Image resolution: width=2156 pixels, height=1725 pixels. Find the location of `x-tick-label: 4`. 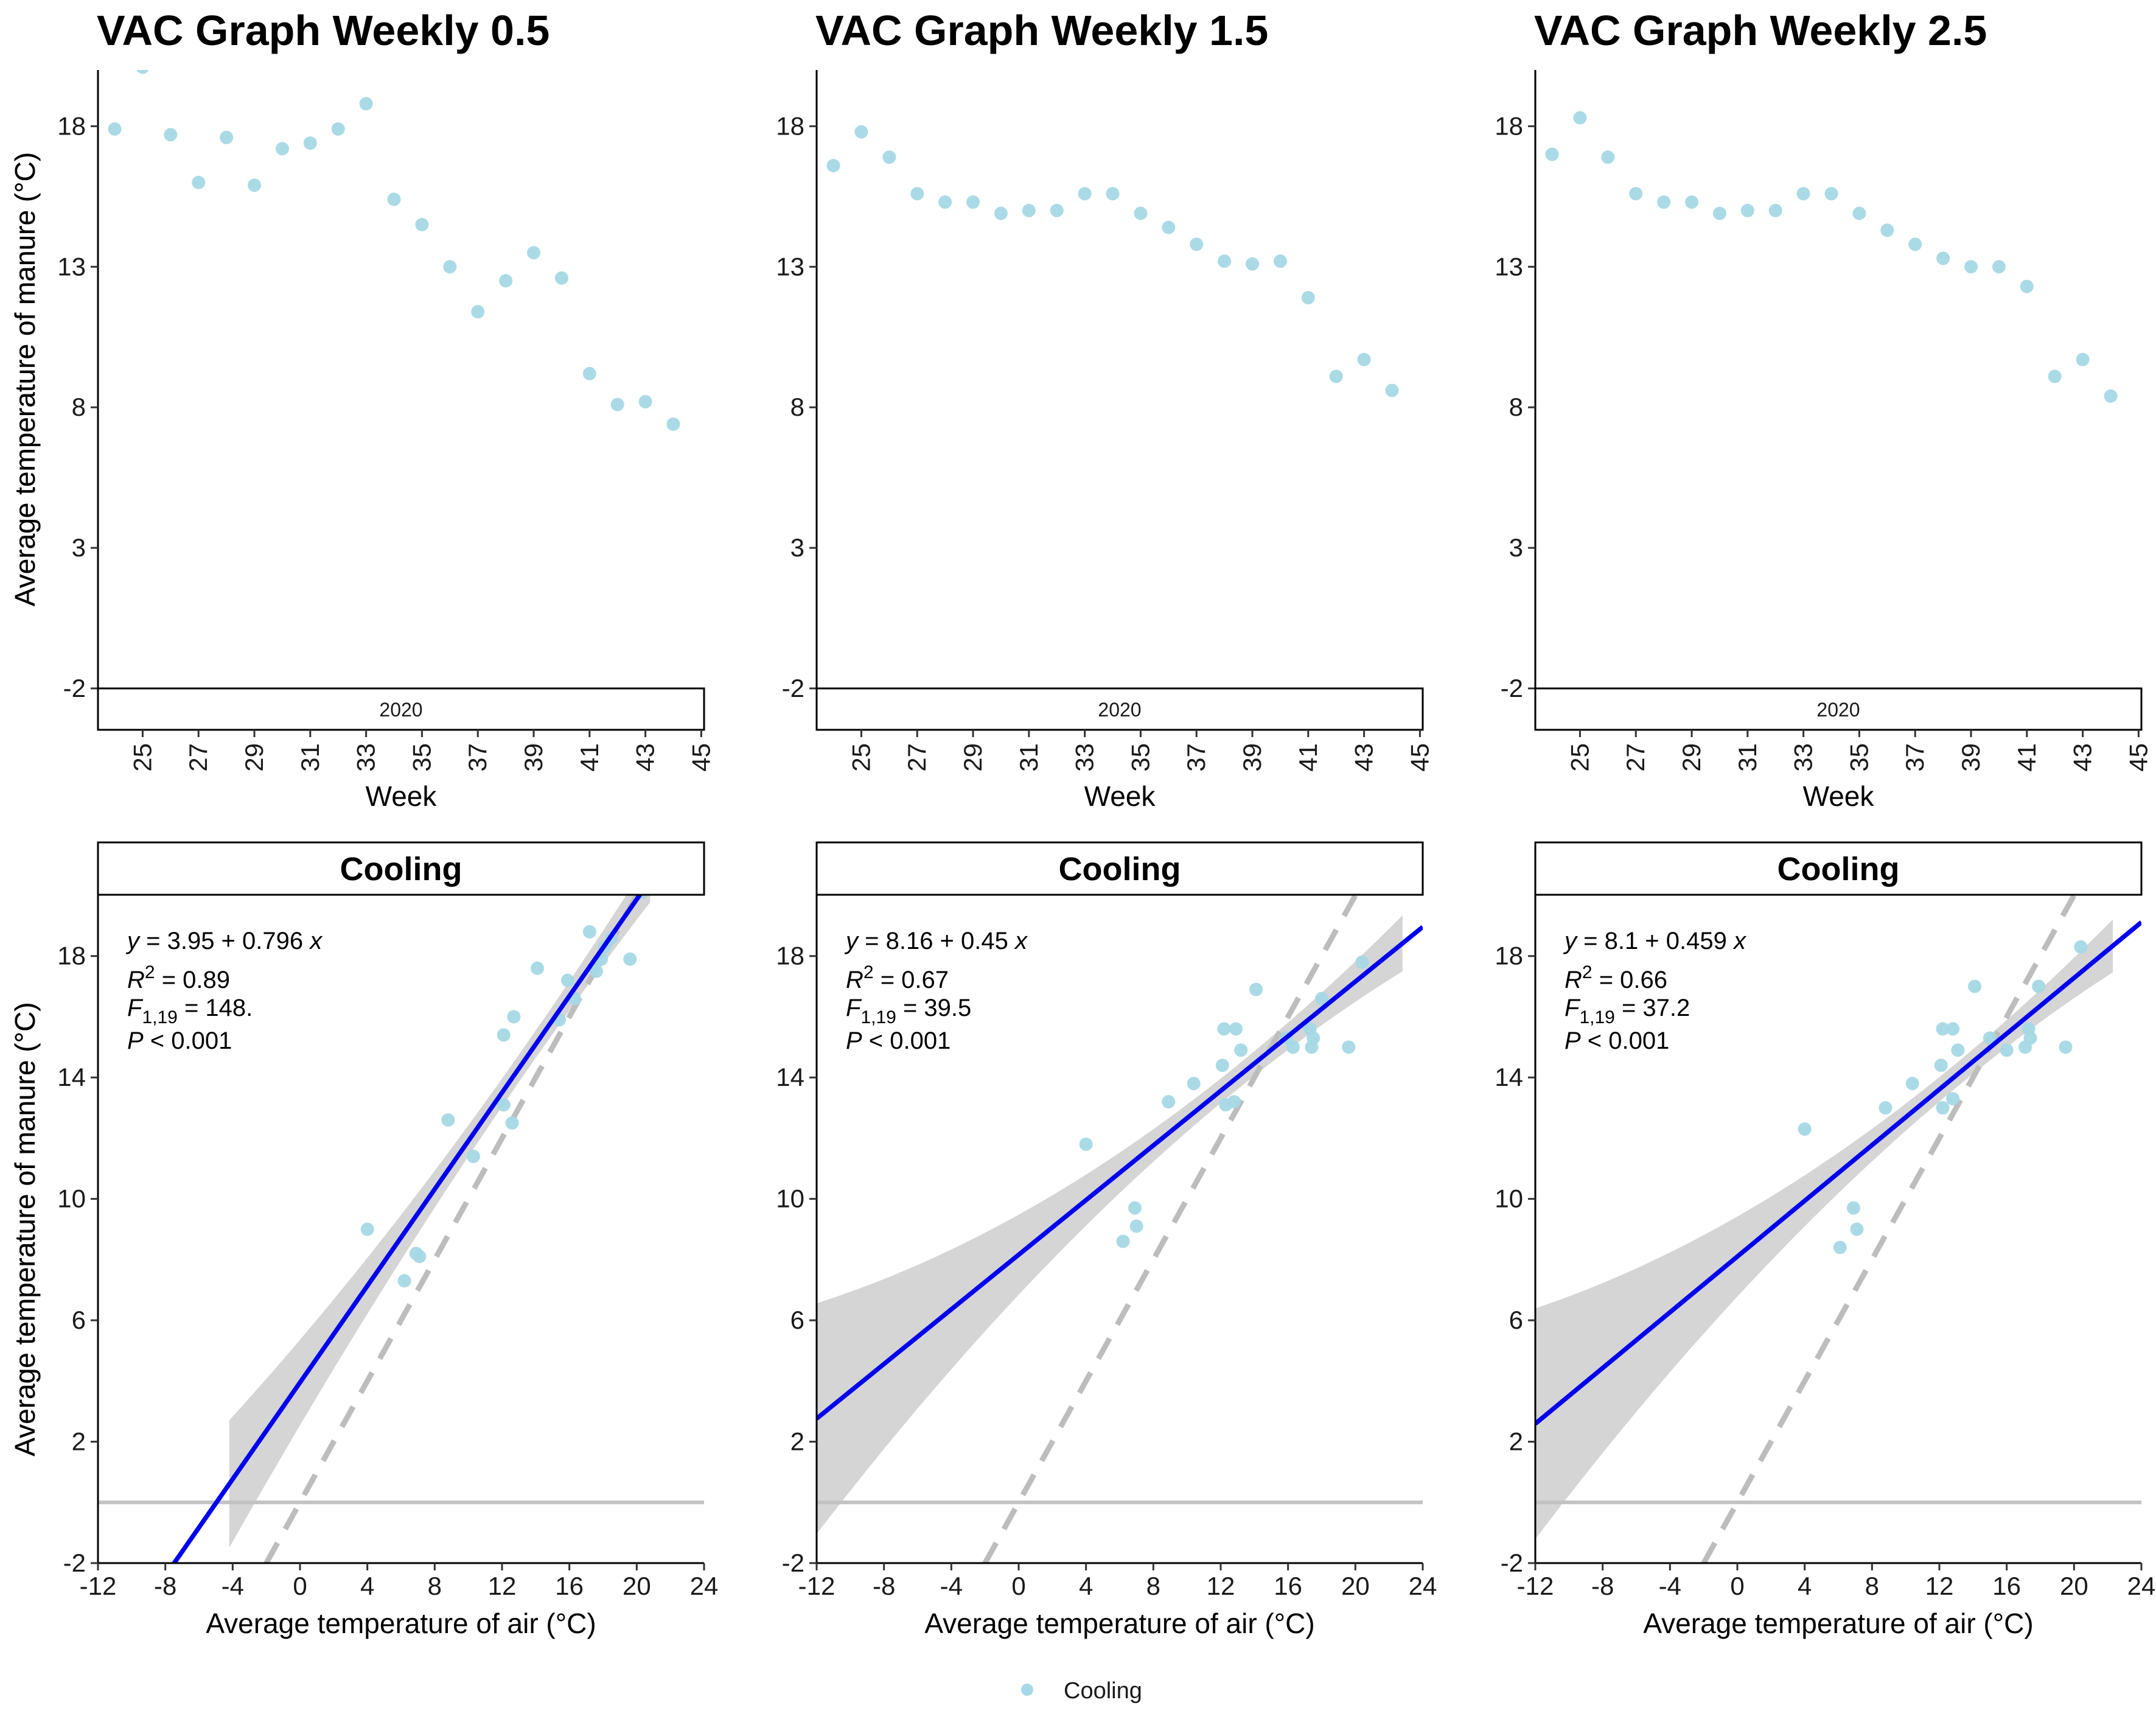

x-tick-label: 4 is located at coordinates (1805, 1586).